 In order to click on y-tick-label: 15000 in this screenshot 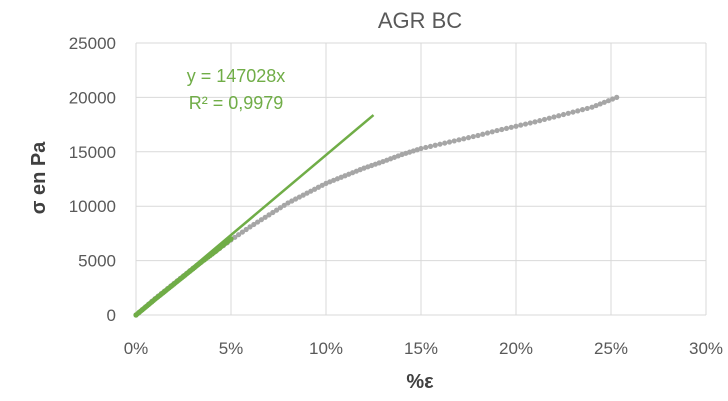, I will do `click(92, 152)`.